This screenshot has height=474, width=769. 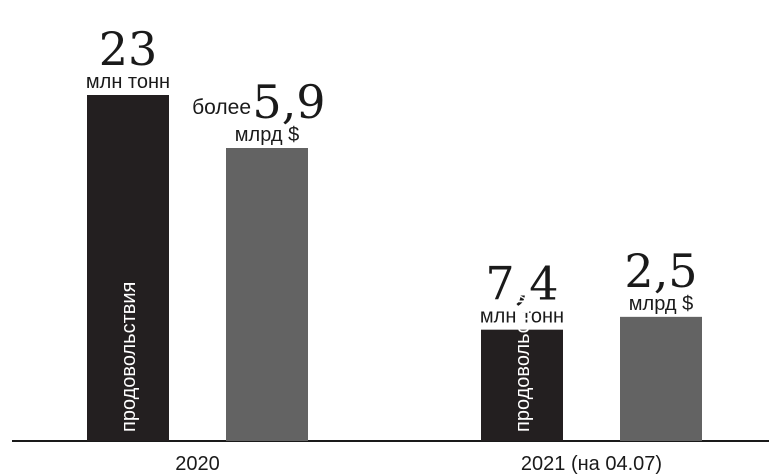 What do you see at coordinates (221, 107) in the screenshot?
I see `value-prefix-label: более` at bounding box center [221, 107].